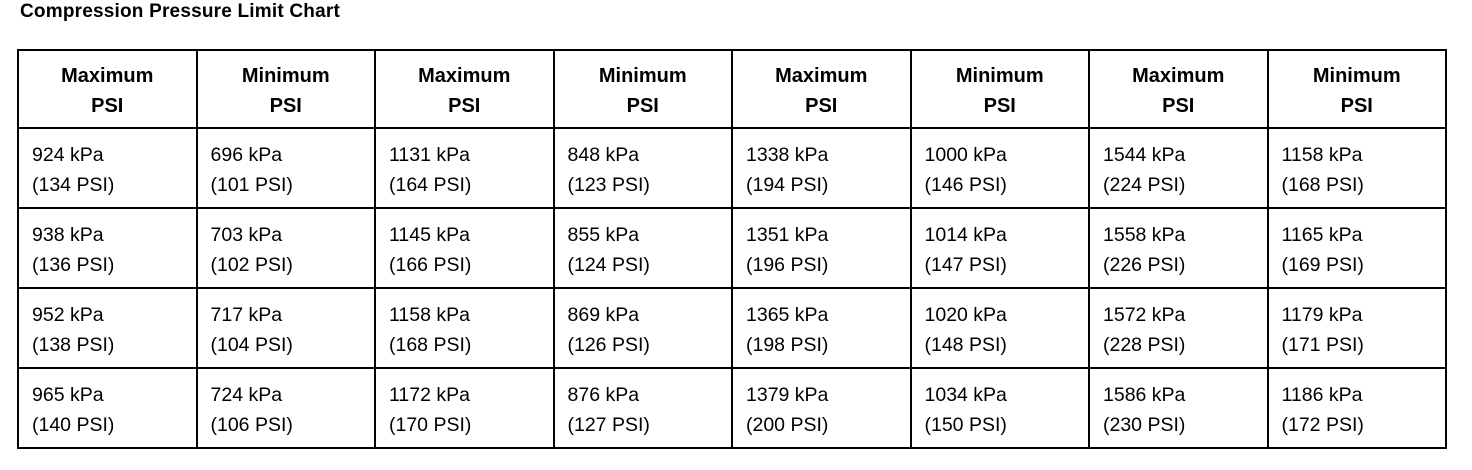 Image resolution: width=1472 pixels, height=470 pixels. Describe the element at coordinates (285, 248) in the screenshot. I see `table-cell: 703 kPa (102 PSI)` at that location.